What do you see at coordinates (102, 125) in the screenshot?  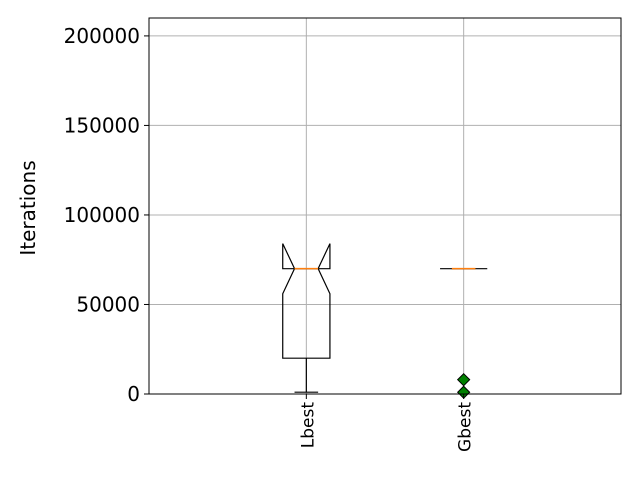 I see `y-tick-label: 150000` at bounding box center [102, 125].